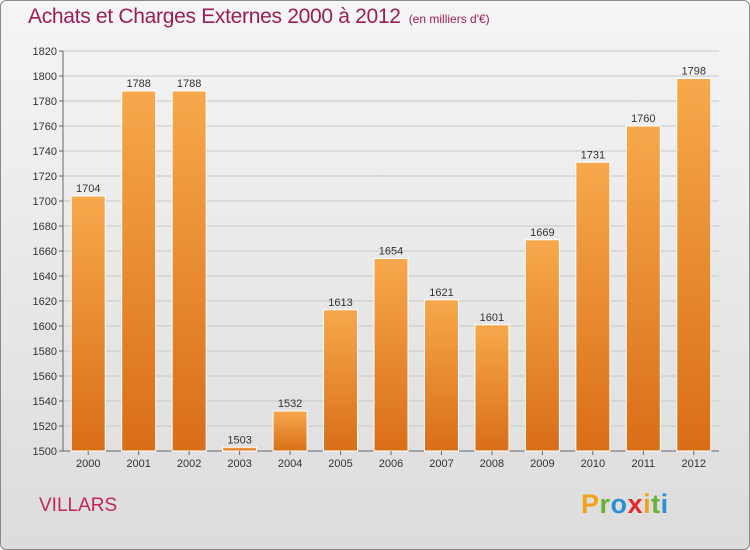 Image resolution: width=750 pixels, height=550 pixels. Describe the element at coordinates (694, 72) in the screenshot. I see `bar-value-label: 1798` at that location.